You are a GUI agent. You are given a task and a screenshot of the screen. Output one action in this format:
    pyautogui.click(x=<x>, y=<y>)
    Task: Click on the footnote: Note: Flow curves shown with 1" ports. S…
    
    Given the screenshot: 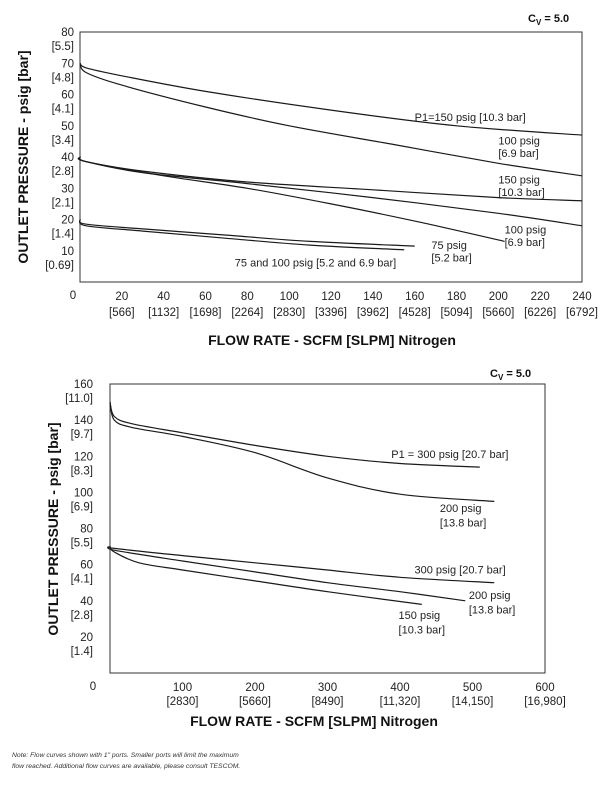 What is the action you would take?
    pyautogui.click(x=177, y=761)
    